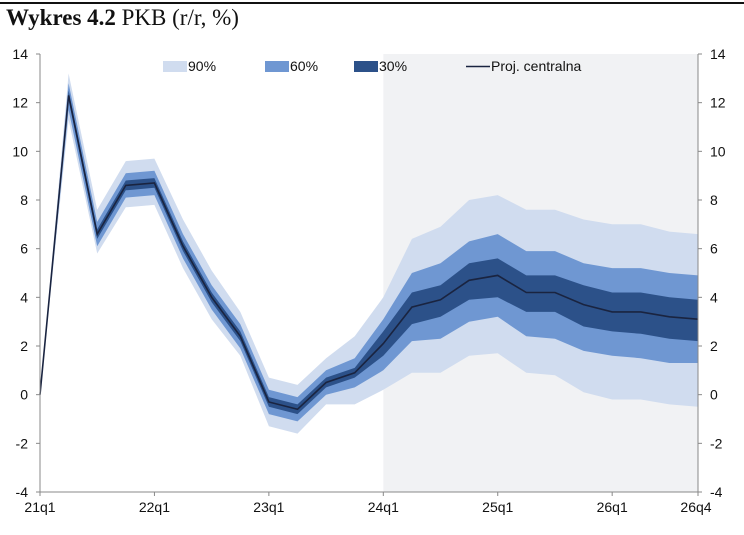 The image size is (744, 535). What do you see at coordinates (536, 66) in the screenshot?
I see `legend-label: Proj. centralna` at bounding box center [536, 66].